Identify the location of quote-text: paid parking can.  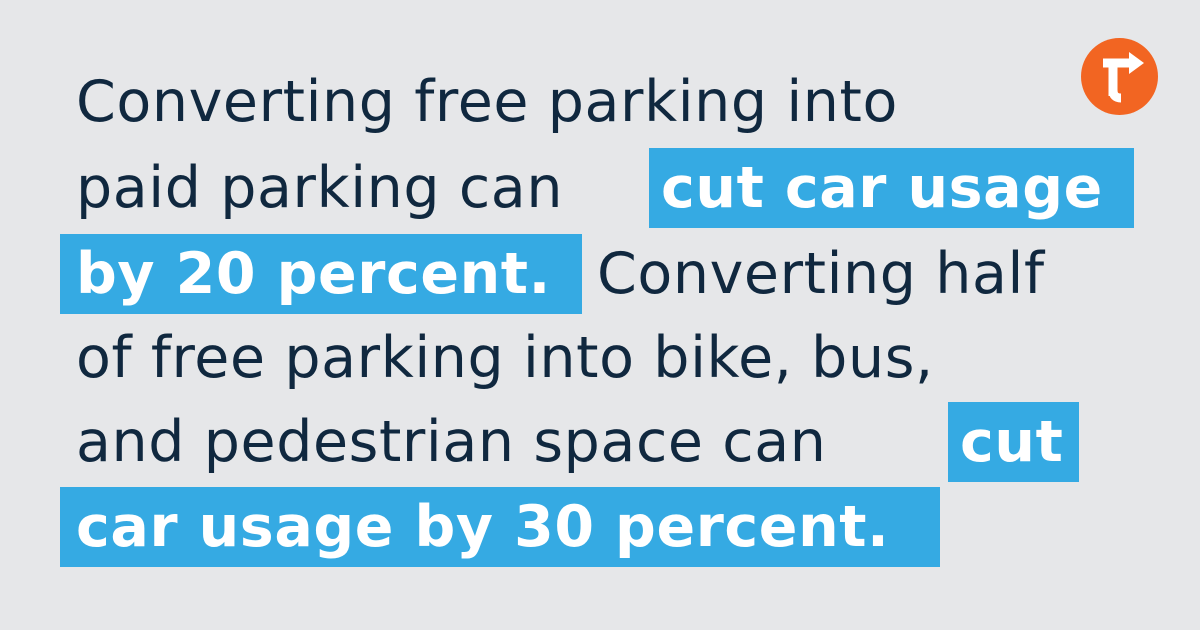
(320, 188).